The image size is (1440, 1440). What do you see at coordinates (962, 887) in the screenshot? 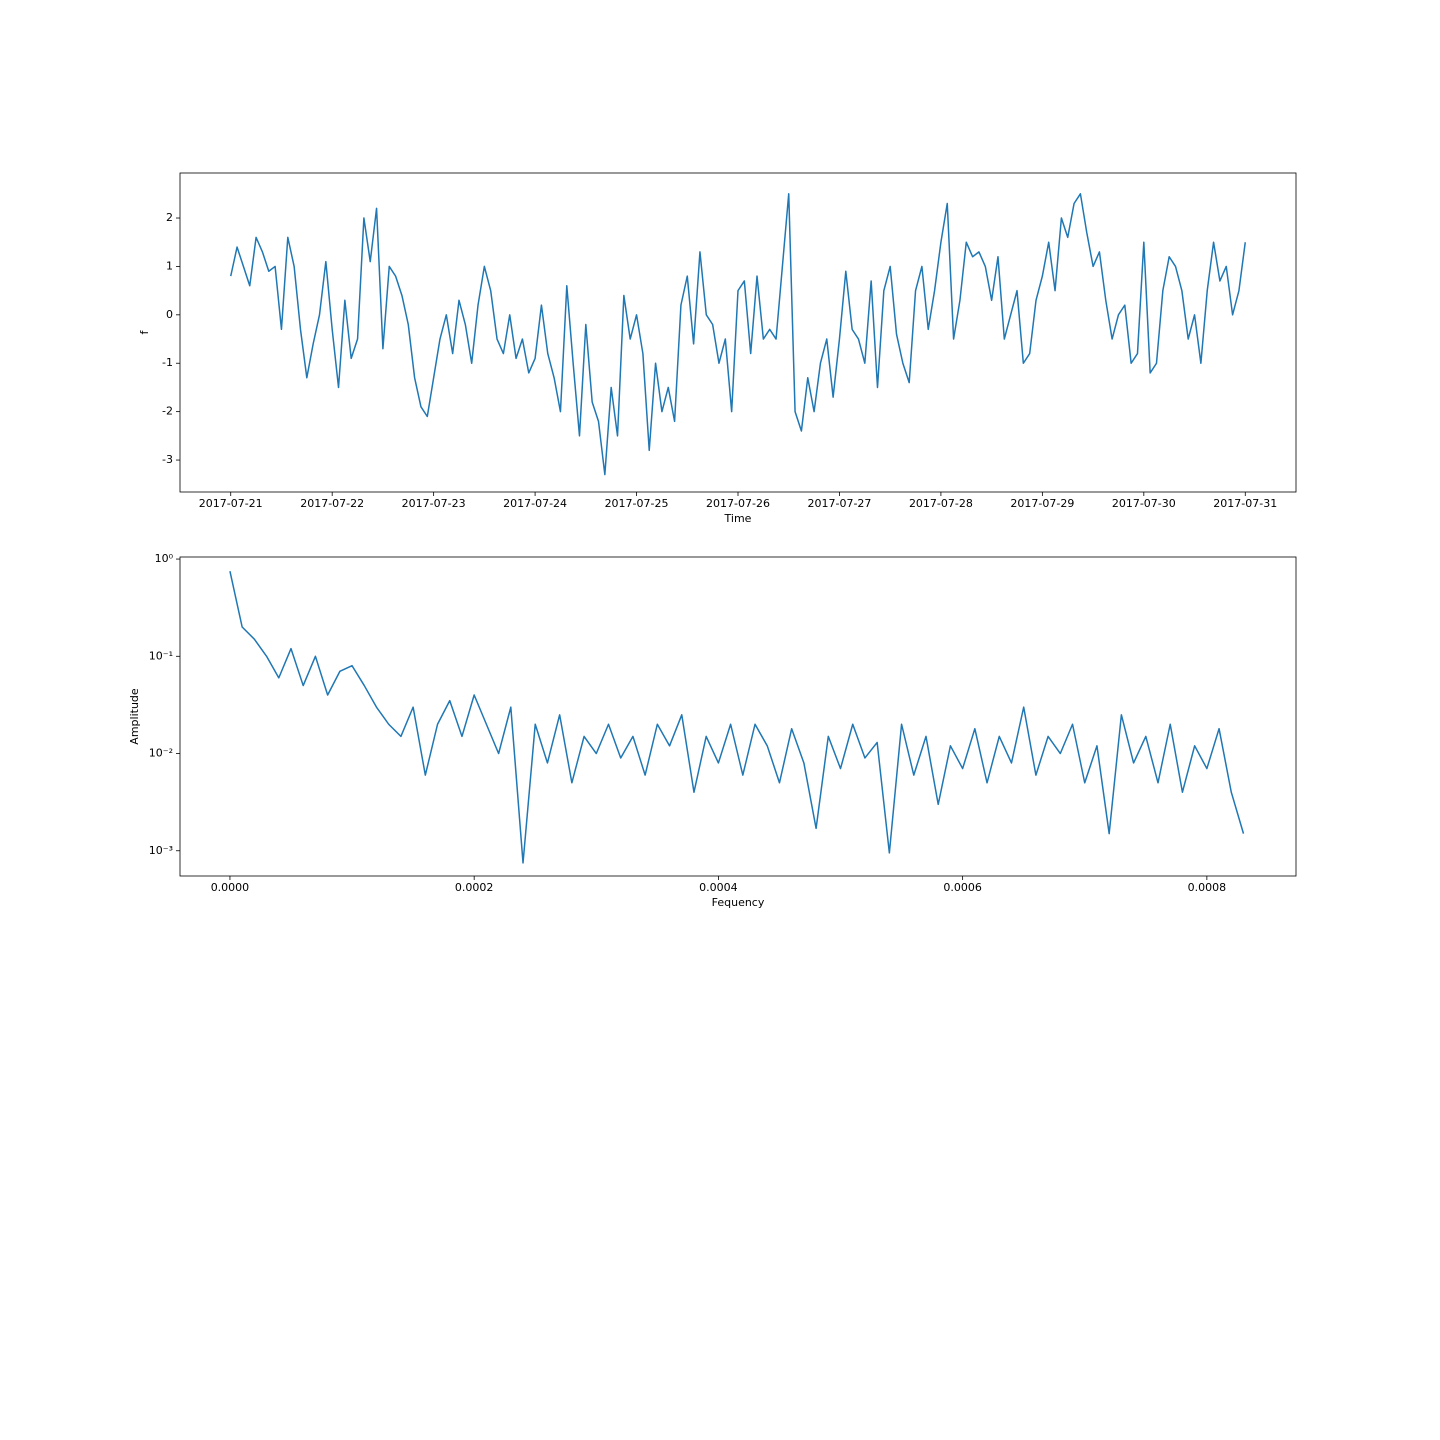
I see `x-tick-label: 0.0006` at bounding box center [962, 887].